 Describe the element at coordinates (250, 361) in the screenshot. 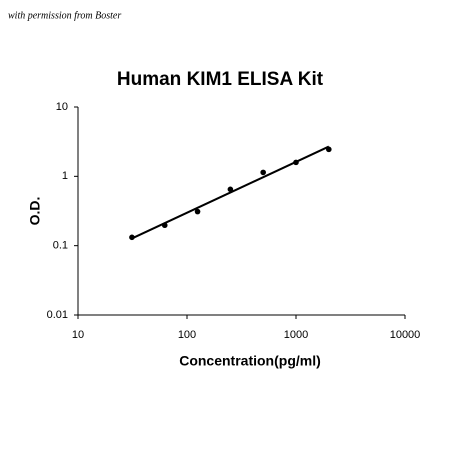

I see `x-axis-label: Concentration(pg/ml)` at that location.